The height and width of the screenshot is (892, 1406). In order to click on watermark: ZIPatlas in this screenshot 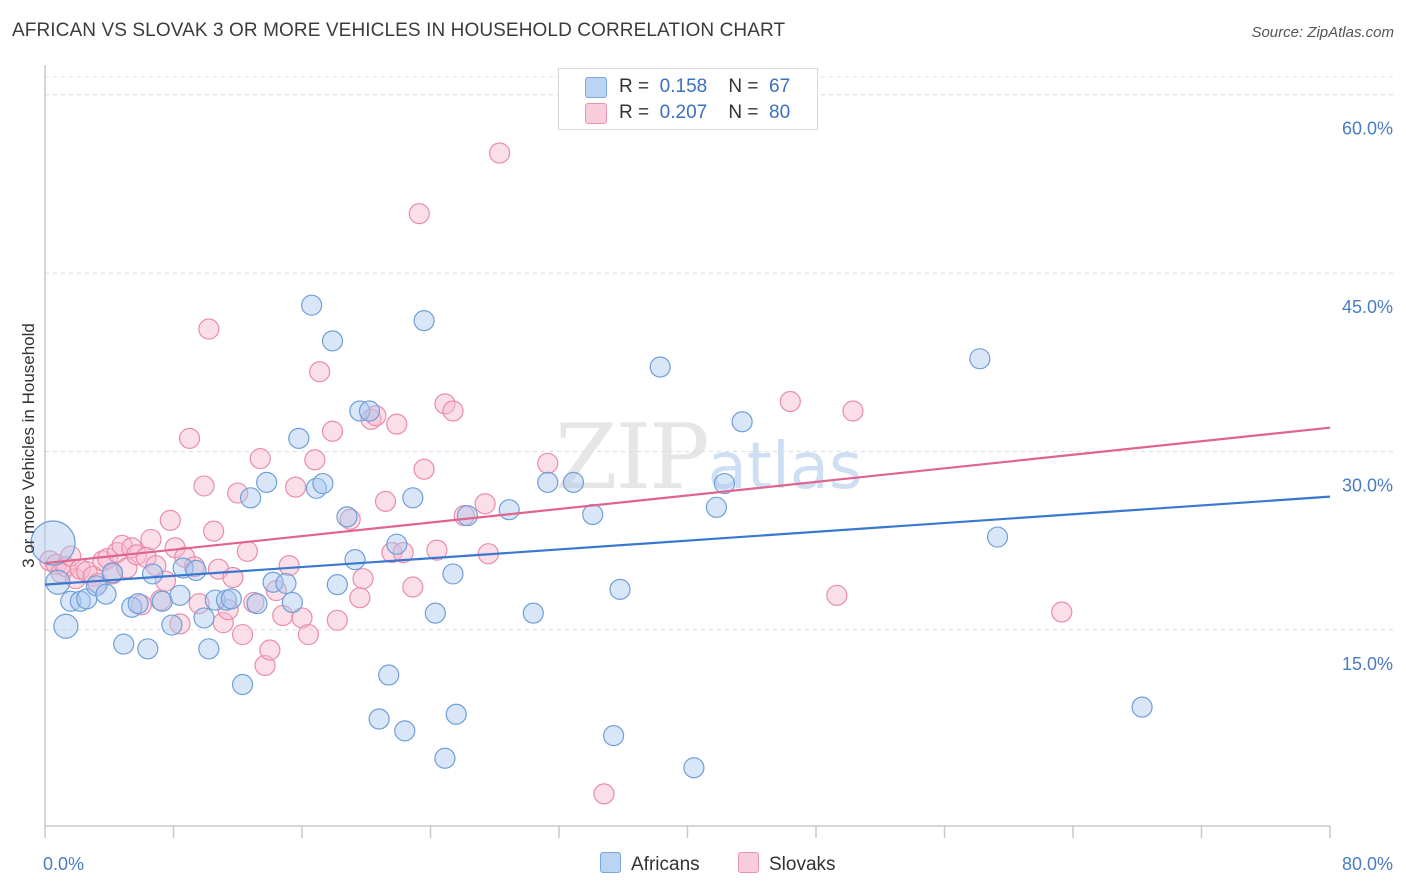, I will do `click(708, 457)`.